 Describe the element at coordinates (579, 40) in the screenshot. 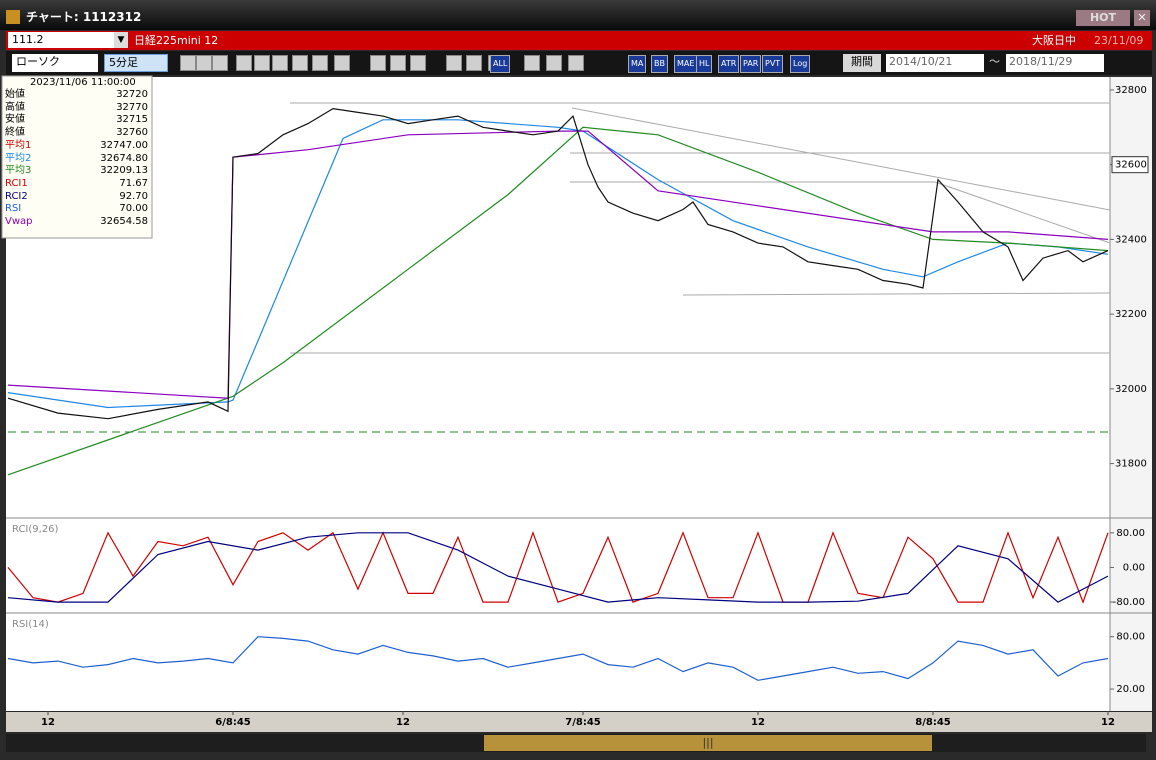

I see `symbol-bar` at that location.